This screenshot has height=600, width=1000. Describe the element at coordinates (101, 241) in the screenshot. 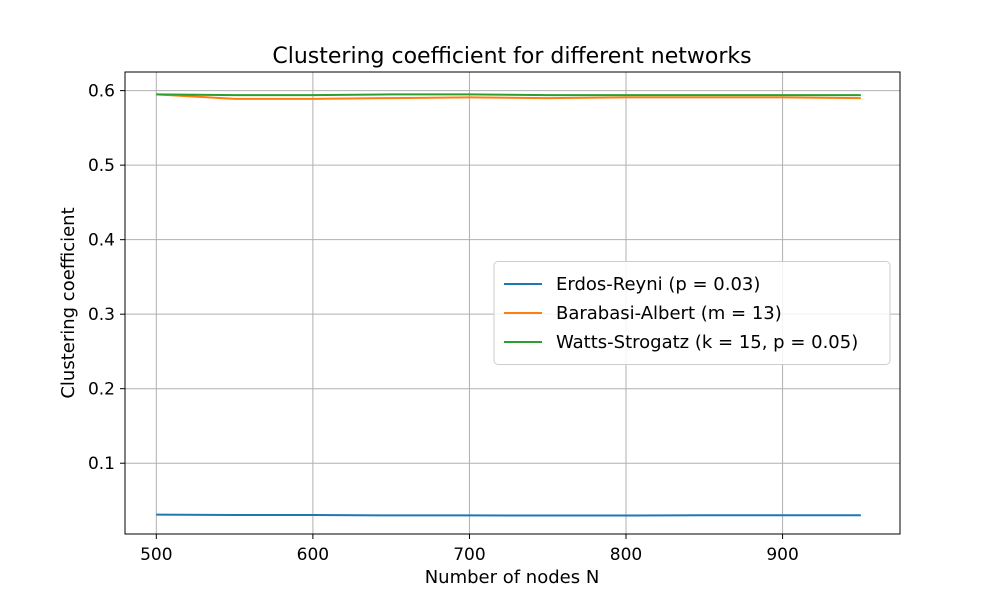

I see `y-tick-label: 0.4` at that location.